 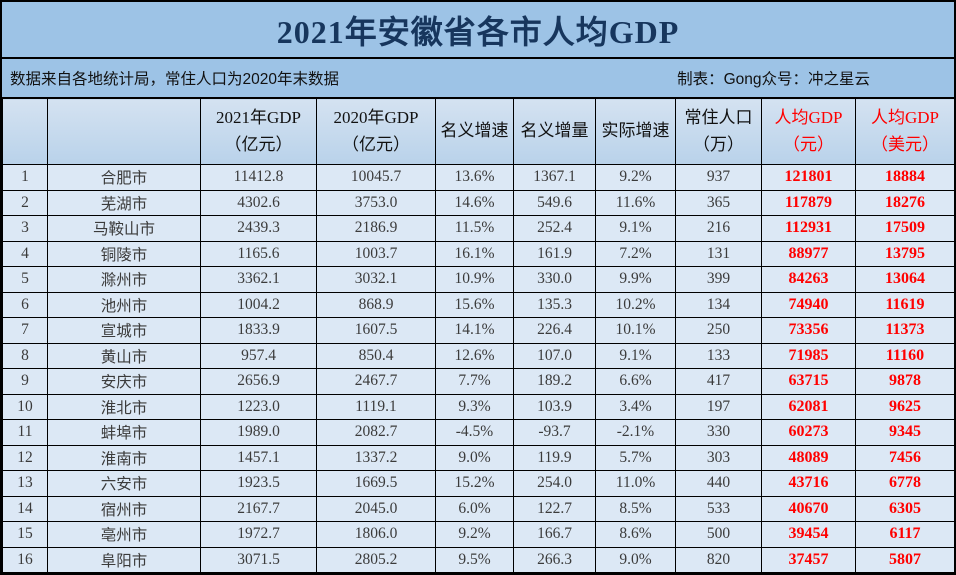 What do you see at coordinates (904, 508) in the screenshot?
I see `cell-gdp-per-capita-usd: 6305` at bounding box center [904, 508].